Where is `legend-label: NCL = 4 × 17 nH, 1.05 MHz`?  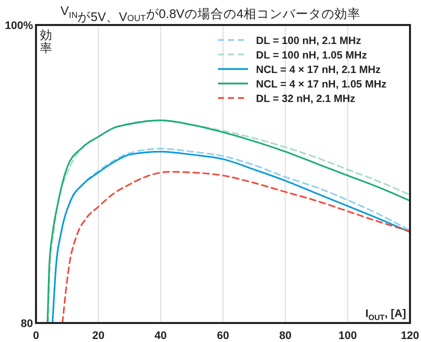 legend-label: NCL = 4 × 17 nH, 1.05 MHz is located at coordinates (321, 84).